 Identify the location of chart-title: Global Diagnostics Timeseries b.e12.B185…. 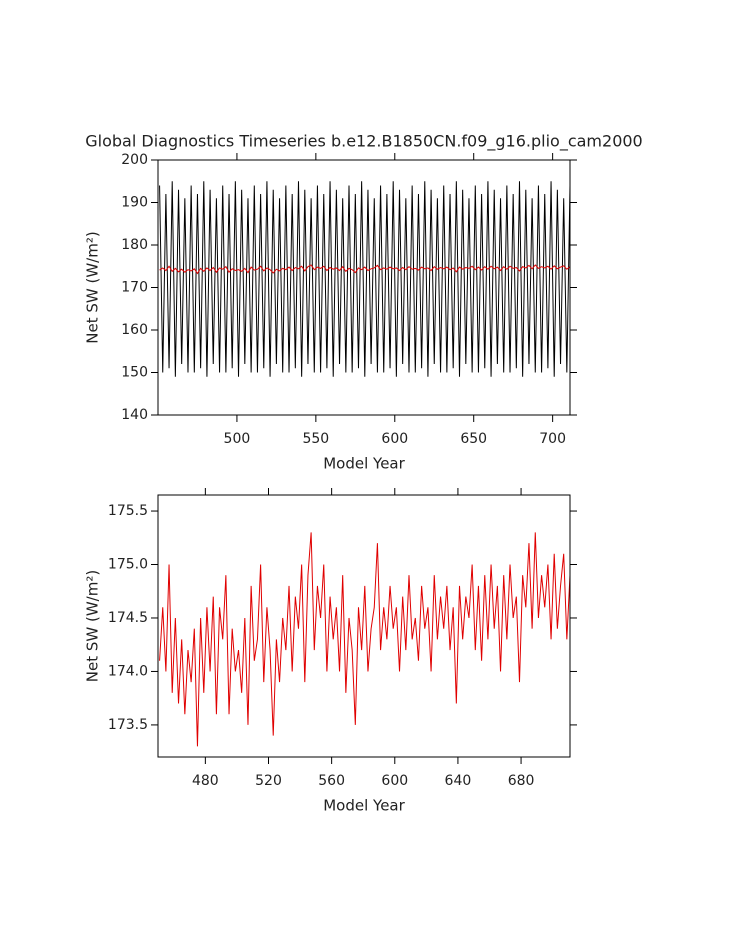
(363, 142).